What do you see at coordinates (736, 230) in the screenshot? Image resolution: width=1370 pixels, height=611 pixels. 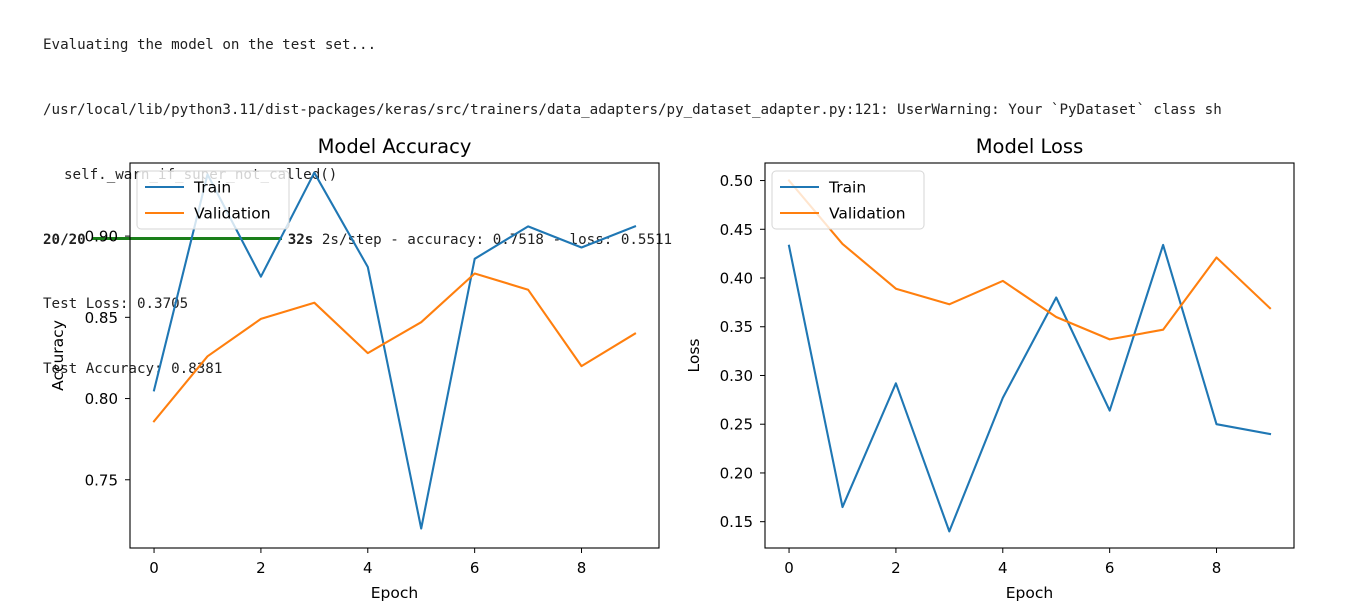 I see `y-tick-label: 0.45` at bounding box center [736, 230].